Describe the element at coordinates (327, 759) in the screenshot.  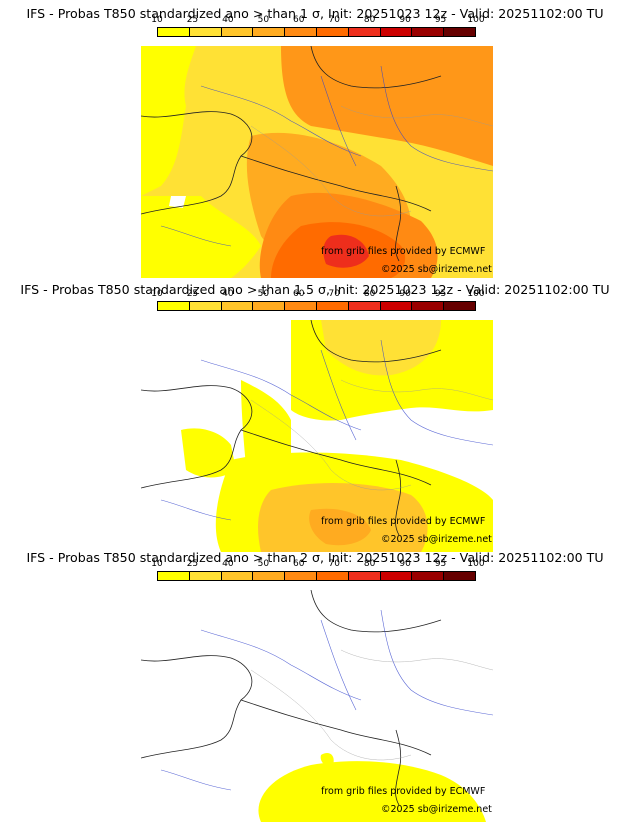
I see `small-yellow-patch` at that location.